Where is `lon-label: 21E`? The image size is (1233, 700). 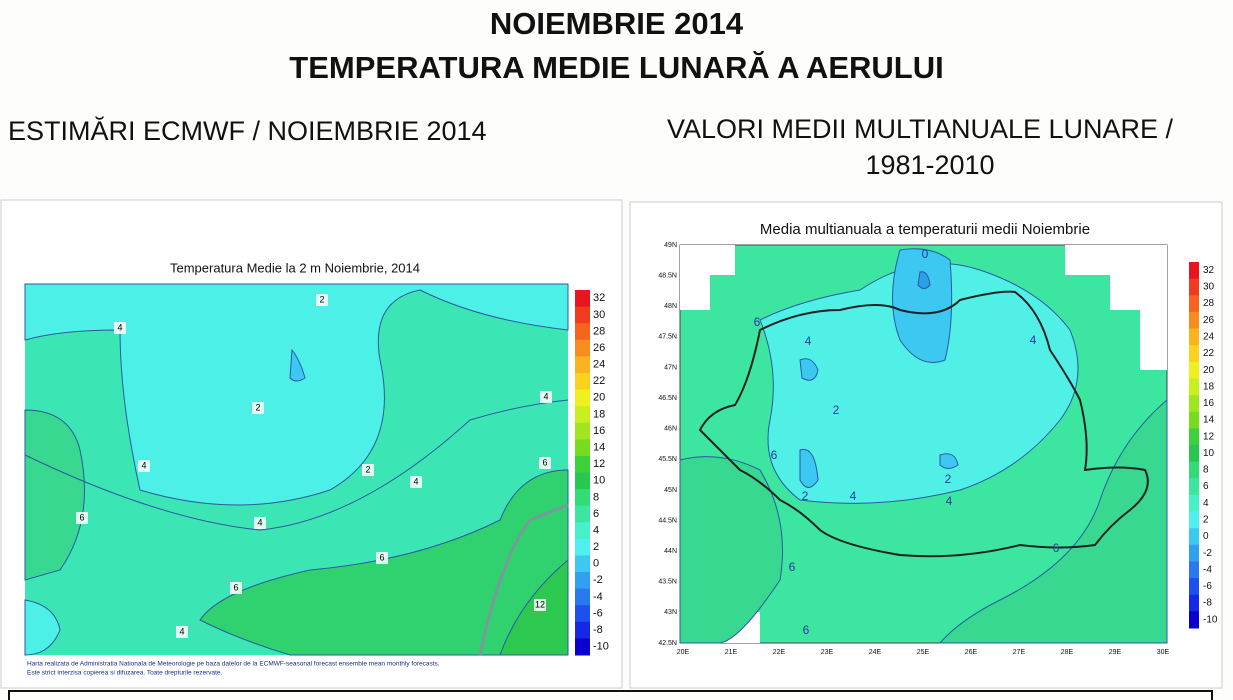
lon-label: 21E is located at coordinates (731, 652).